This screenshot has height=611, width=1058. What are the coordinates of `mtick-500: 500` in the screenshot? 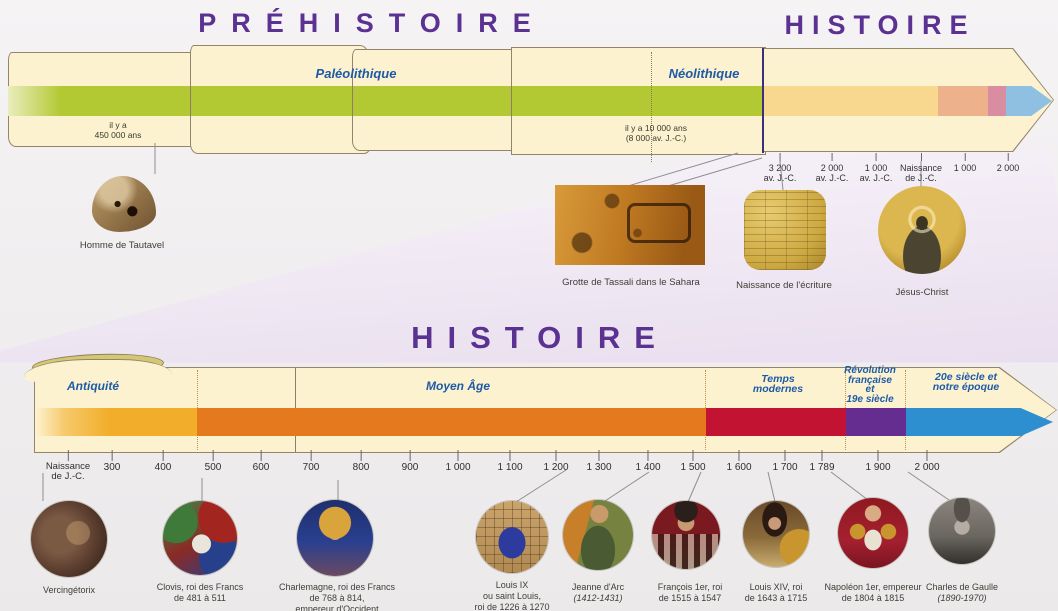 It's located at (213, 461).